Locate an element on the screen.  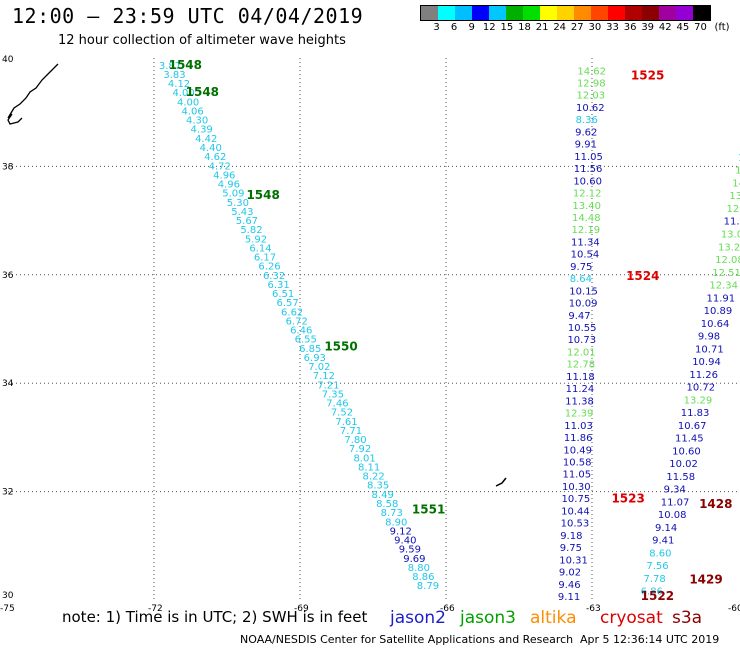
wave-height-point: 9.14 is located at coordinates (666, 528).